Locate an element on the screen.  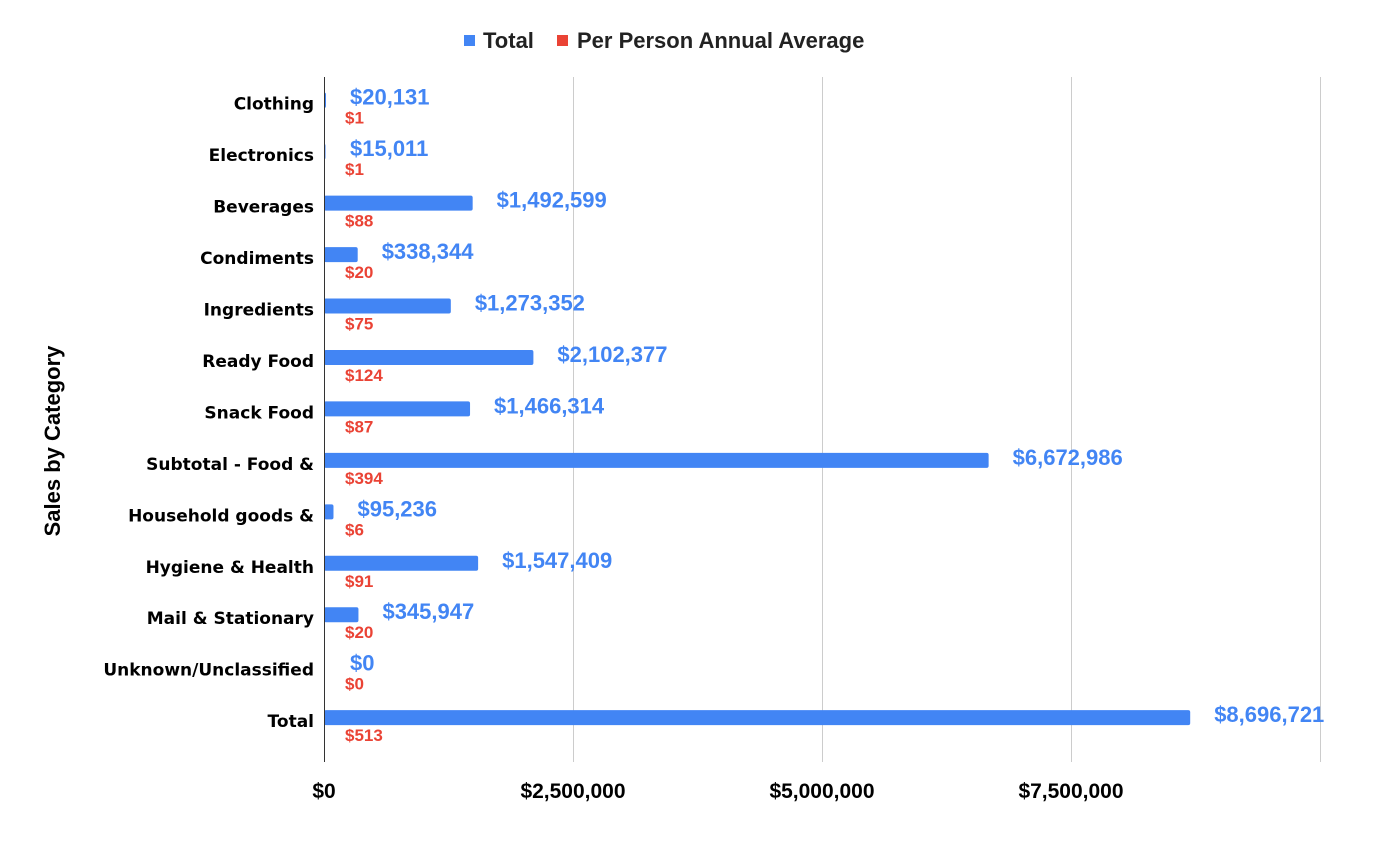
category-label: Subtotal - Food & is located at coordinates (230, 465).